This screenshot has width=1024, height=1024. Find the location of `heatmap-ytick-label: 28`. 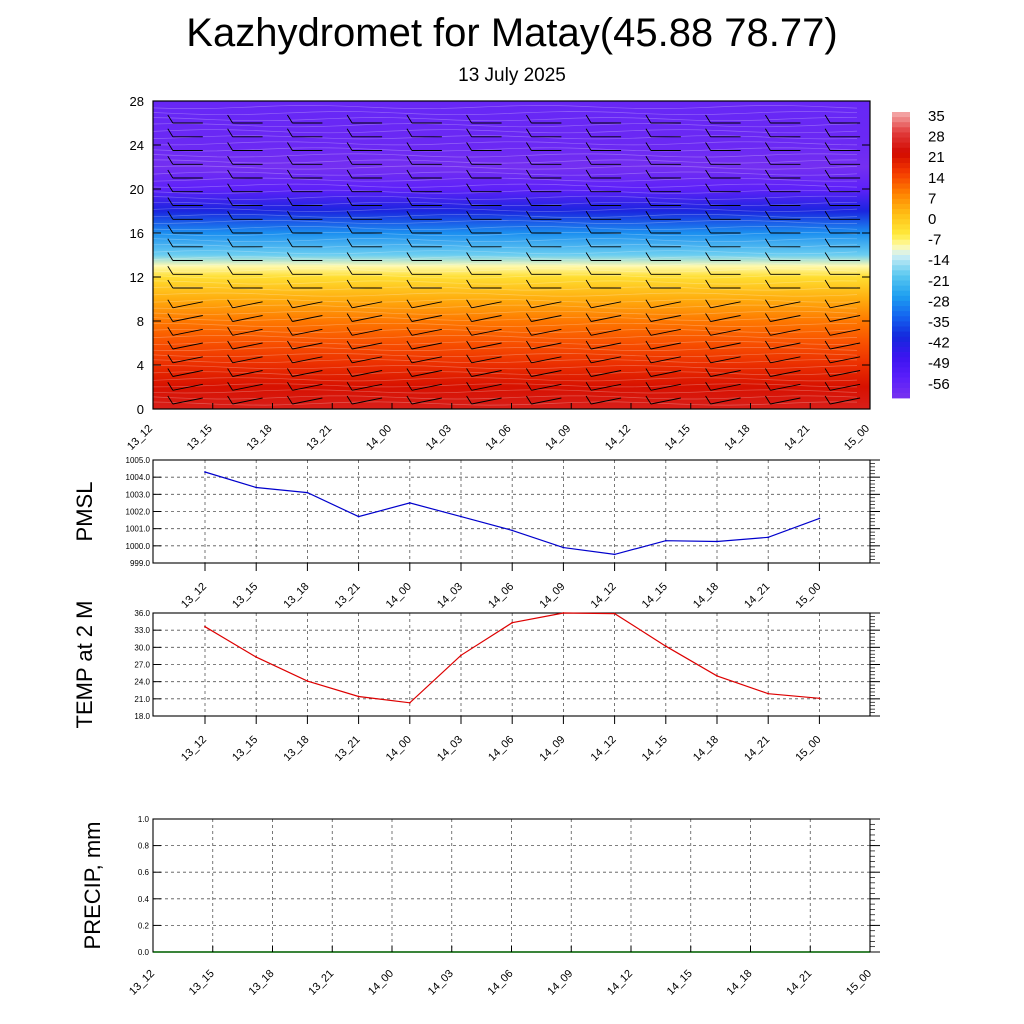

heatmap-ytick-label: 28 is located at coordinates (137, 101).